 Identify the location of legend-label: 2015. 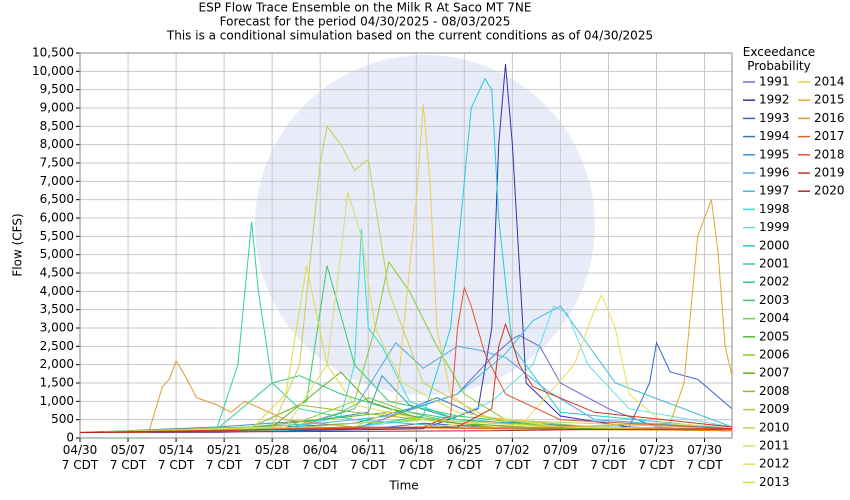
(829, 100).